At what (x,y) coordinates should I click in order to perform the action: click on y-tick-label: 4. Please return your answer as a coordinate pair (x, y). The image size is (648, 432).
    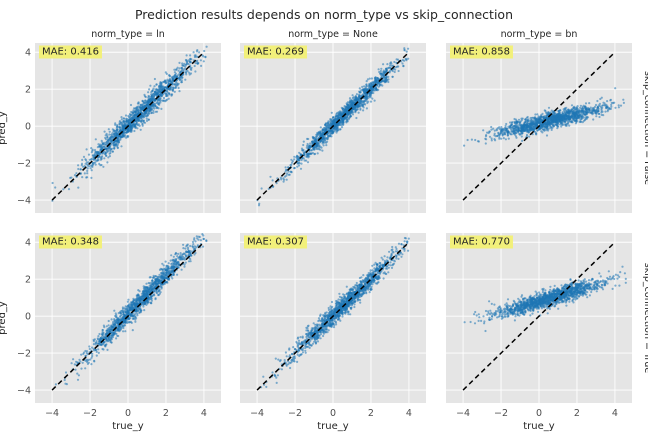
    Looking at the image, I should click on (28, 53).